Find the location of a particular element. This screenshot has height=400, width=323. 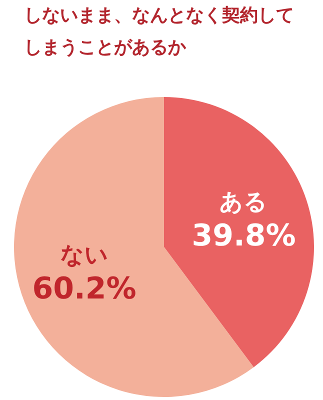

data-label: 60.2% is located at coordinates (84, 288).